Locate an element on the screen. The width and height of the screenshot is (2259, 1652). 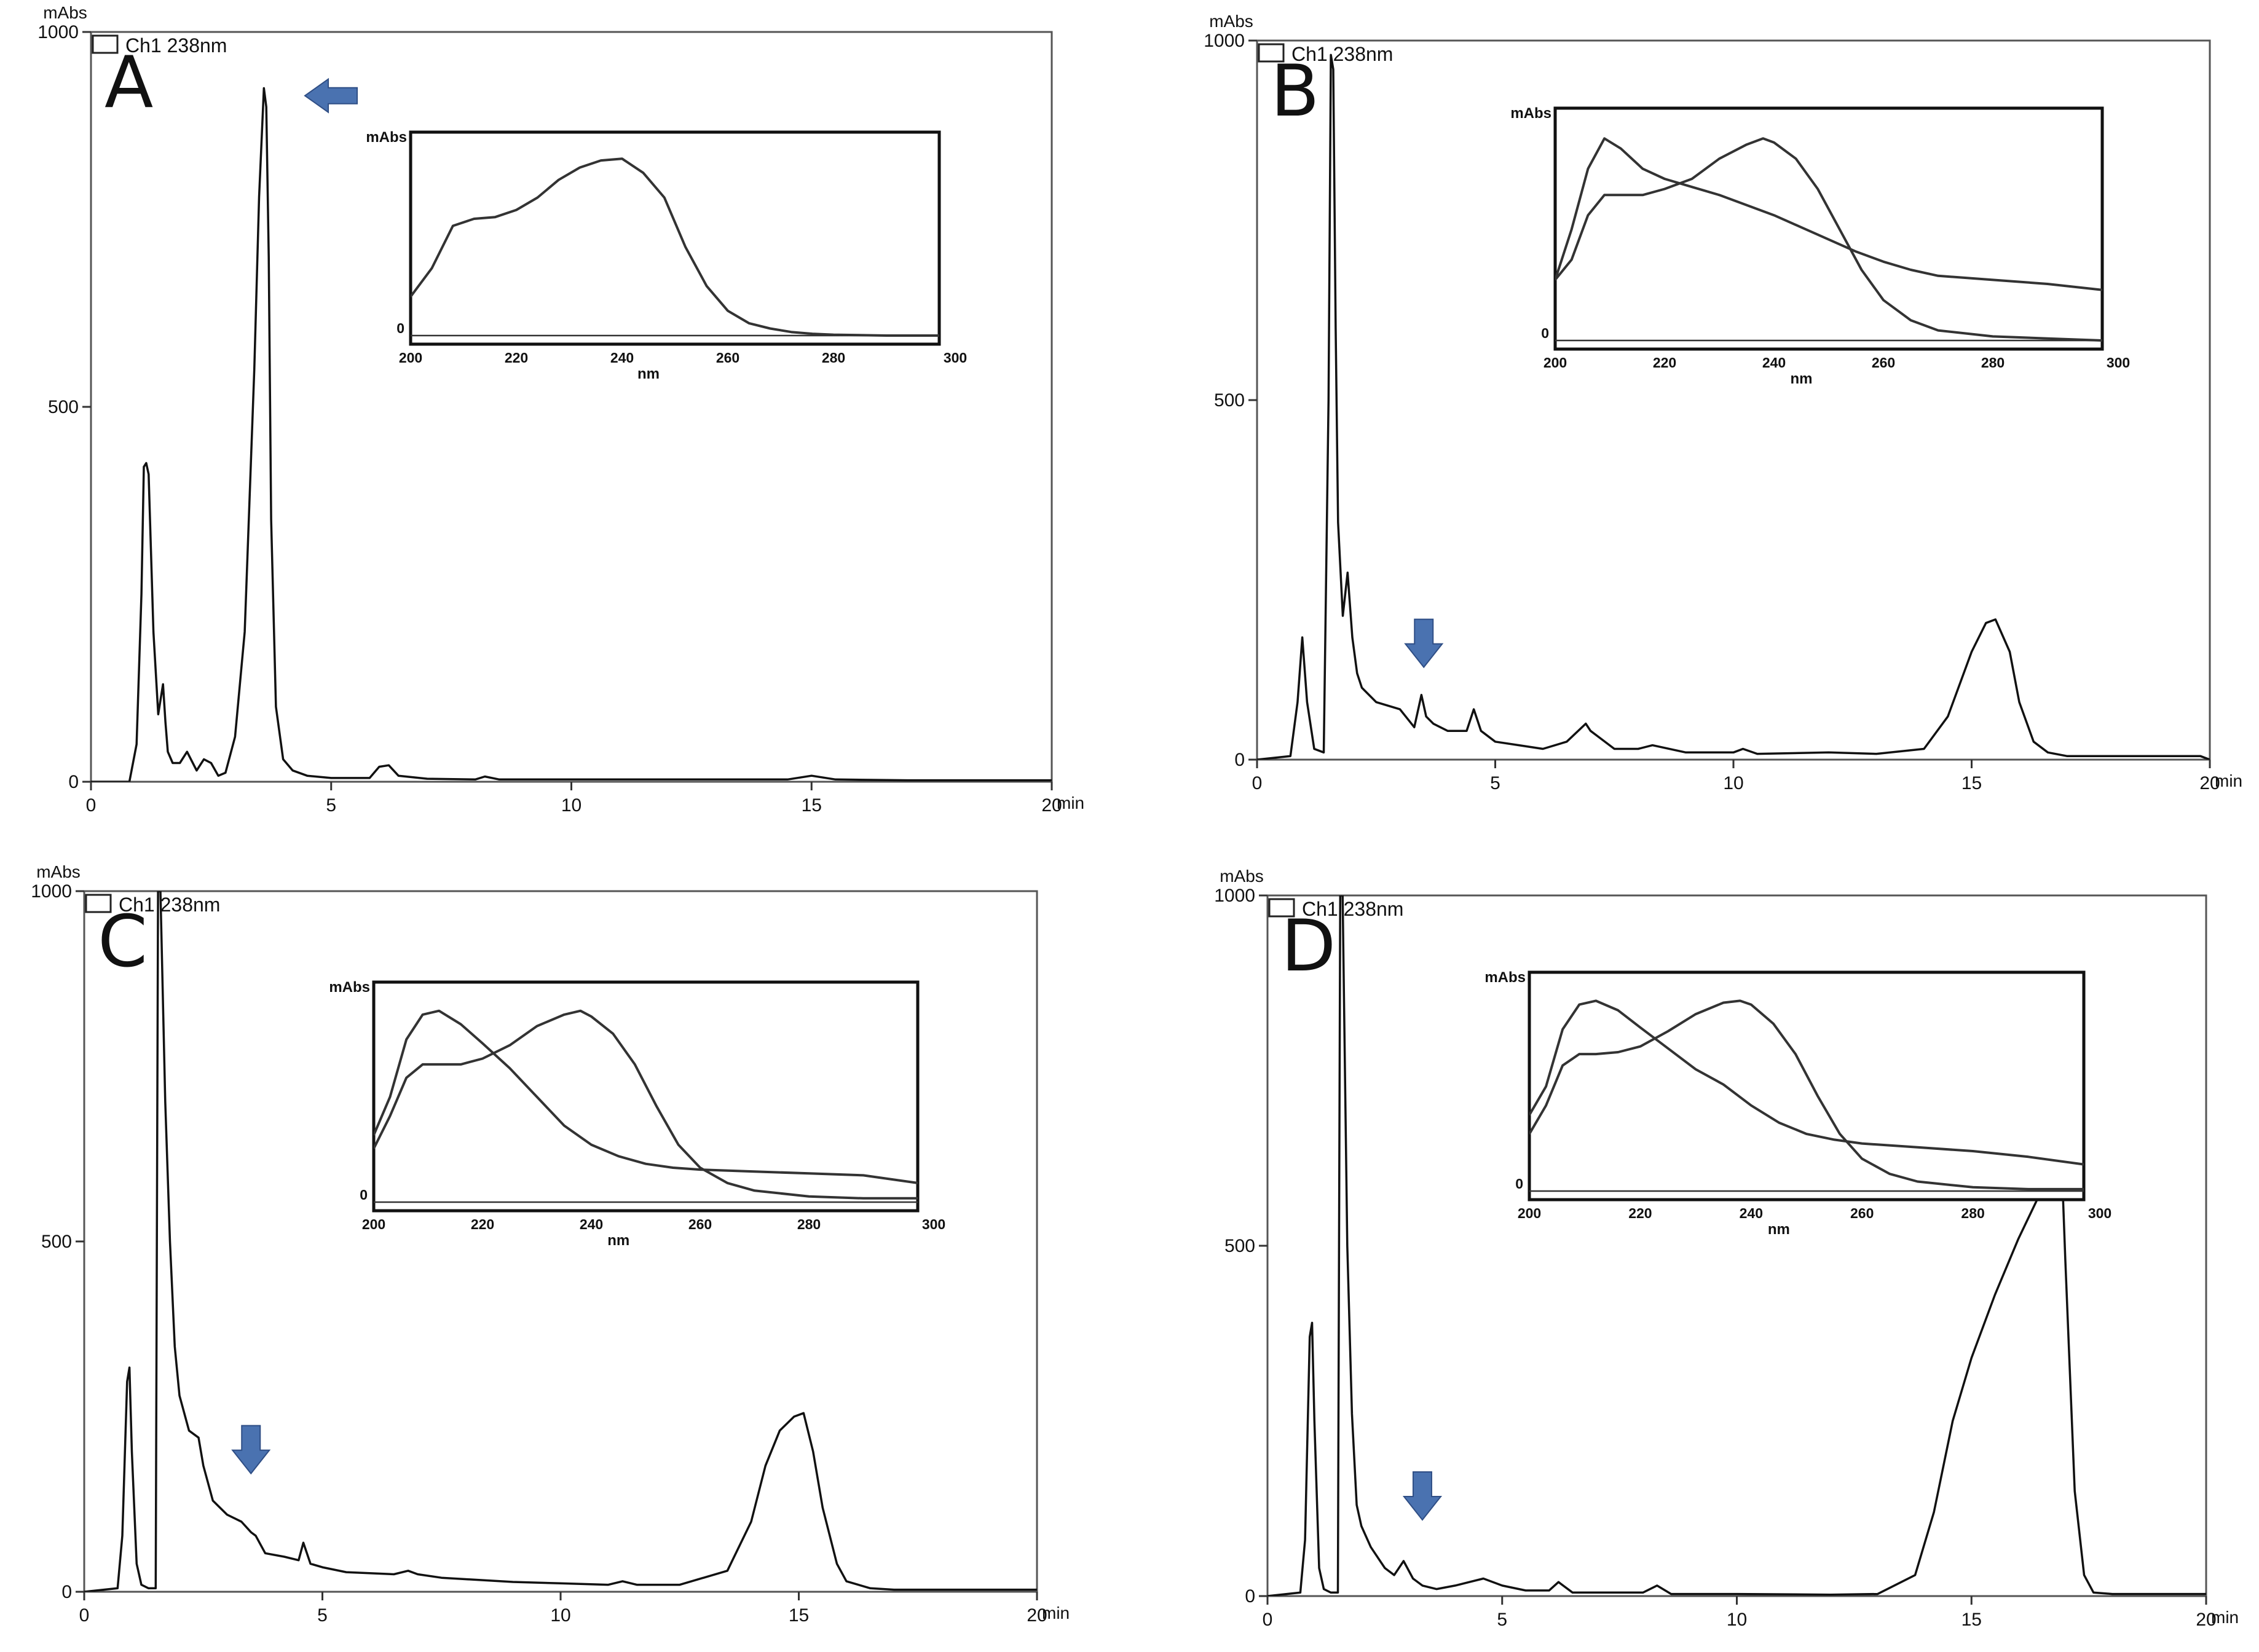
panel-letter: B is located at coordinates (1296, 92).